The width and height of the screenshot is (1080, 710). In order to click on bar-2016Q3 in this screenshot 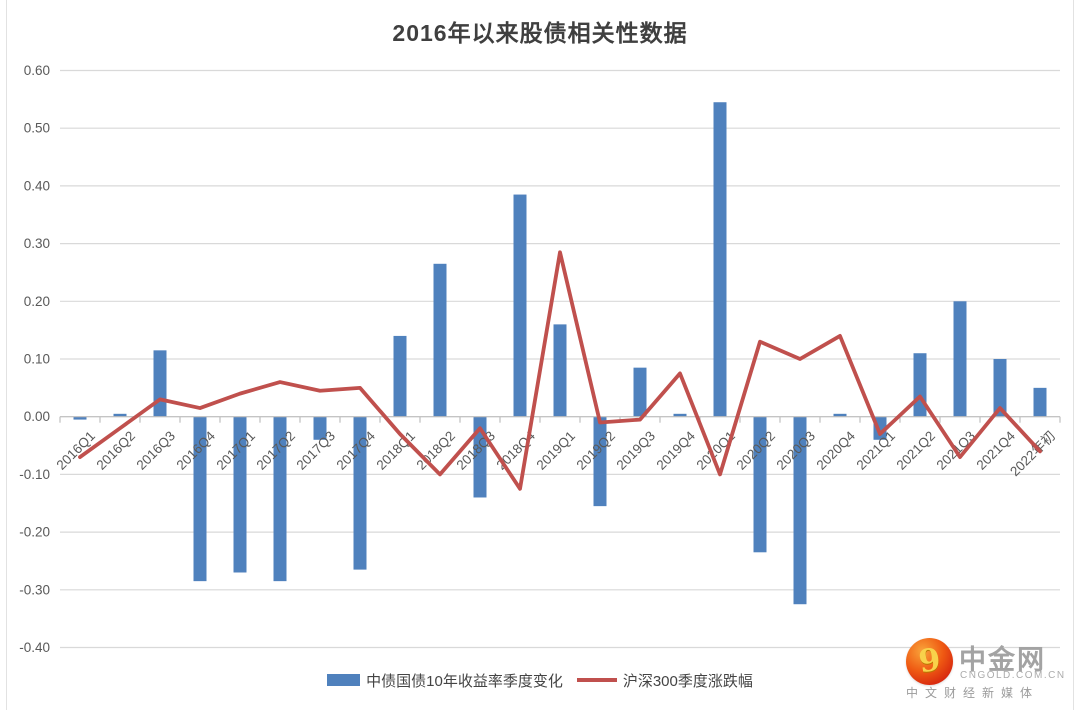, I will do `click(160, 383)`.